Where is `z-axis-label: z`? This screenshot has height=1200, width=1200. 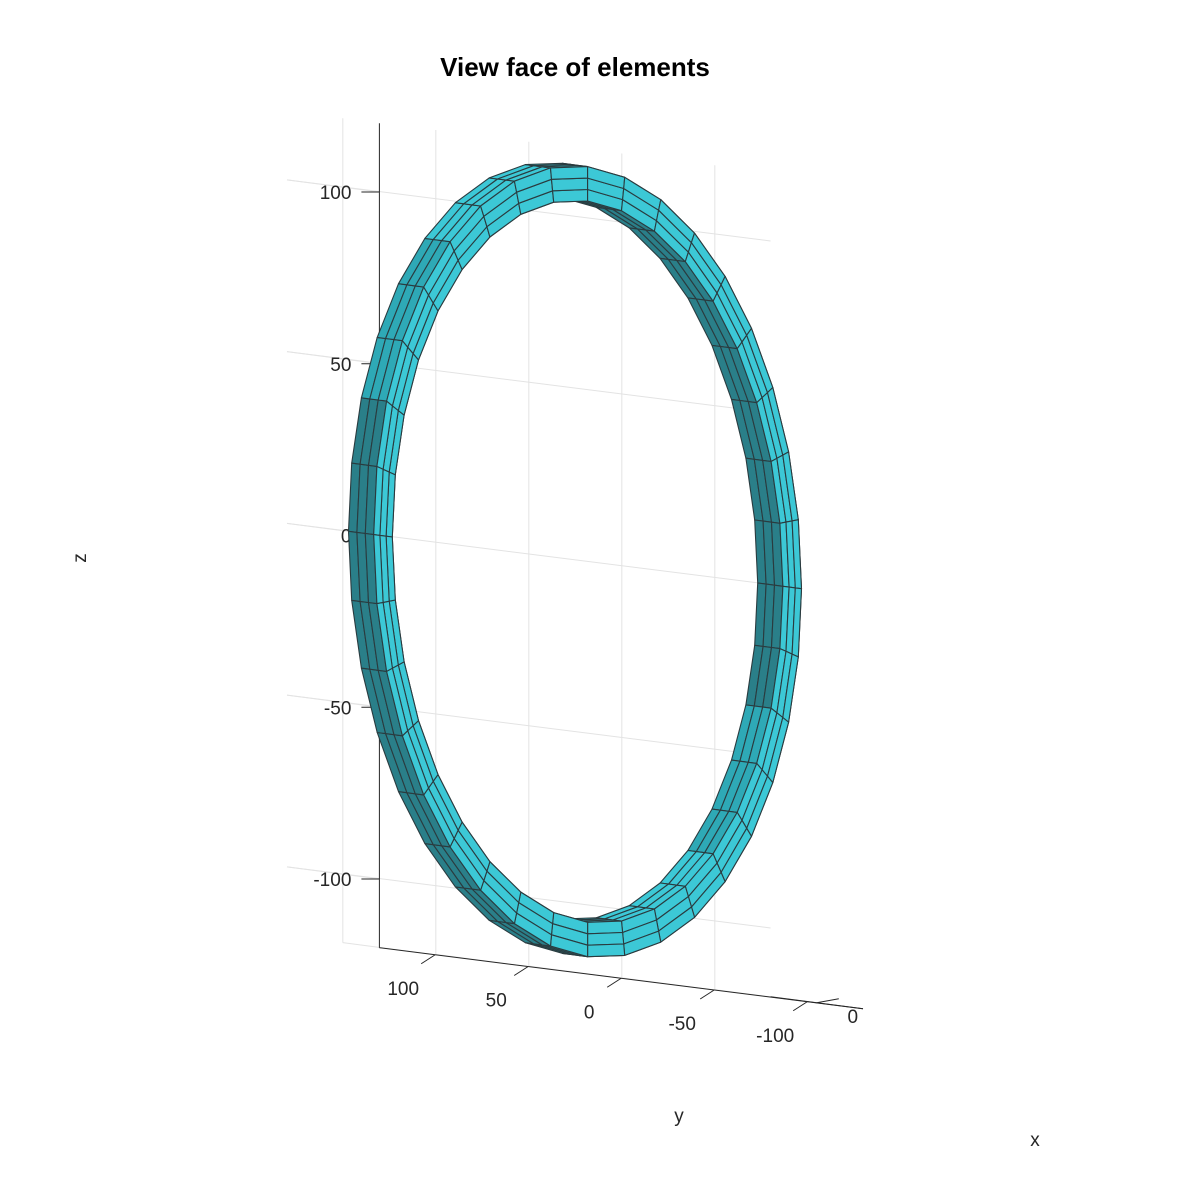 z-axis-label: z is located at coordinates (80, 558).